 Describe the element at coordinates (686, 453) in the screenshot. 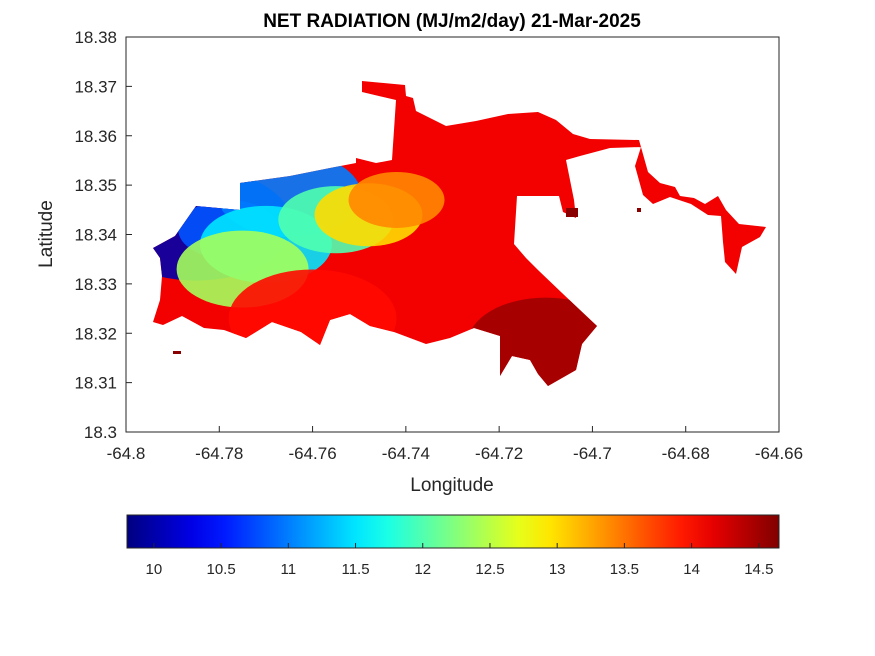

I see `x-tick-label: -64.68` at that location.